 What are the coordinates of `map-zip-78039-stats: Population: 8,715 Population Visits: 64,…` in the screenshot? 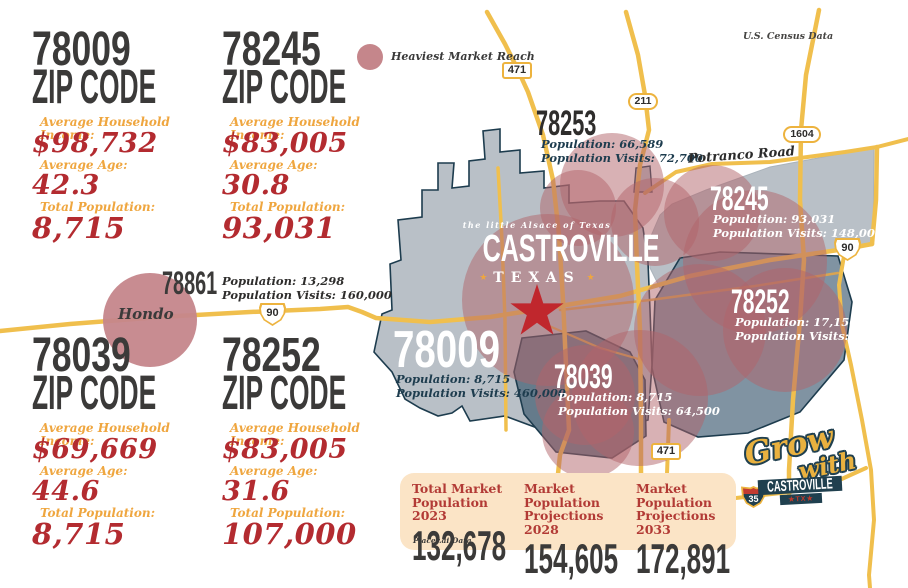 It's located at (639, 404).